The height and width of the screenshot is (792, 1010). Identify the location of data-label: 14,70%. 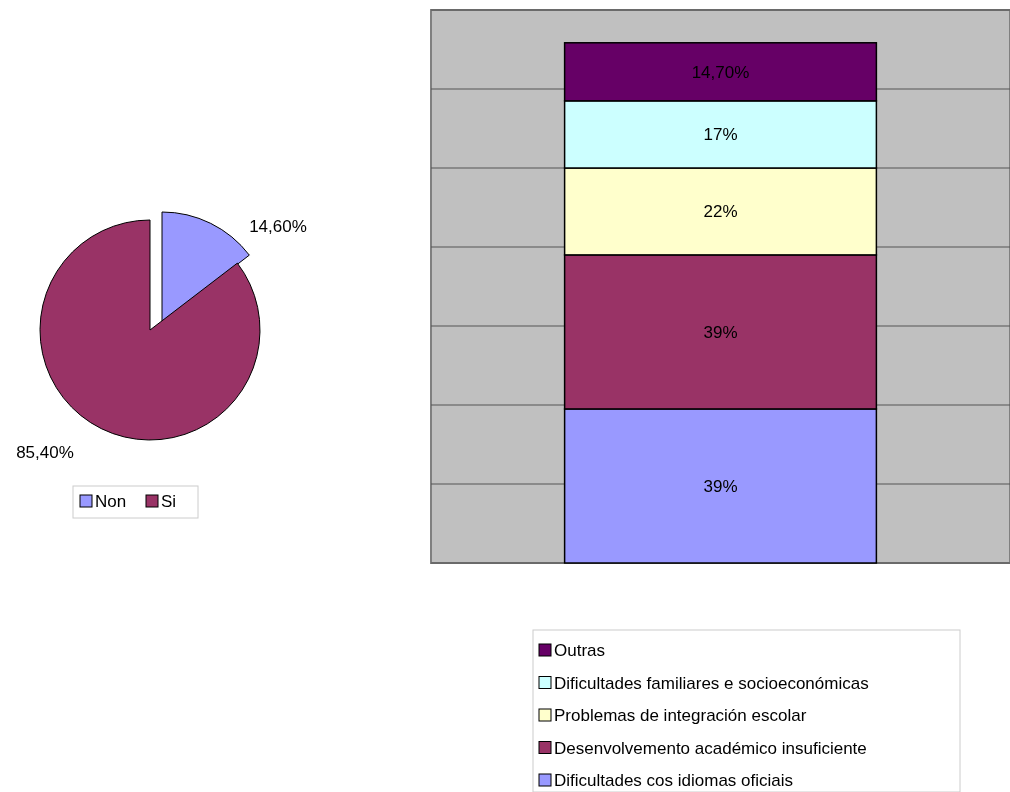
(720, 72).